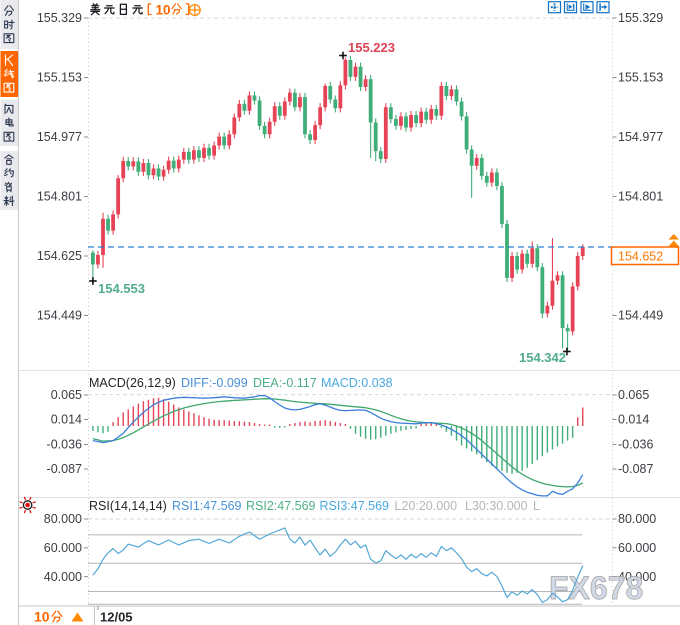  Describe the element at coordinates (355, 506) in the screenshot. I see `svg-text: RSI3:47.569` at that location.